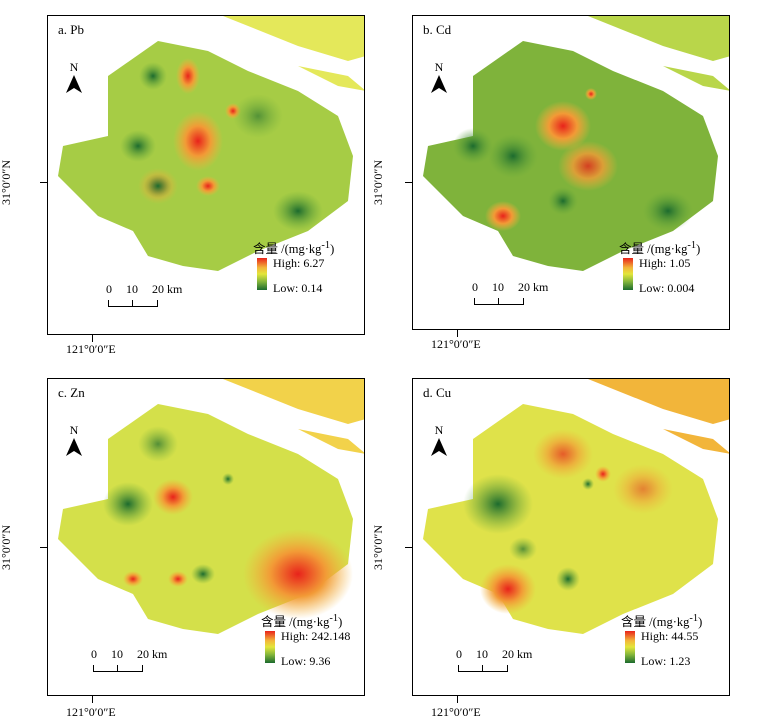  What do you see at coordinates (211, 506) in the screenshot?
I see `map-zn` at bounding box center [211, 506].